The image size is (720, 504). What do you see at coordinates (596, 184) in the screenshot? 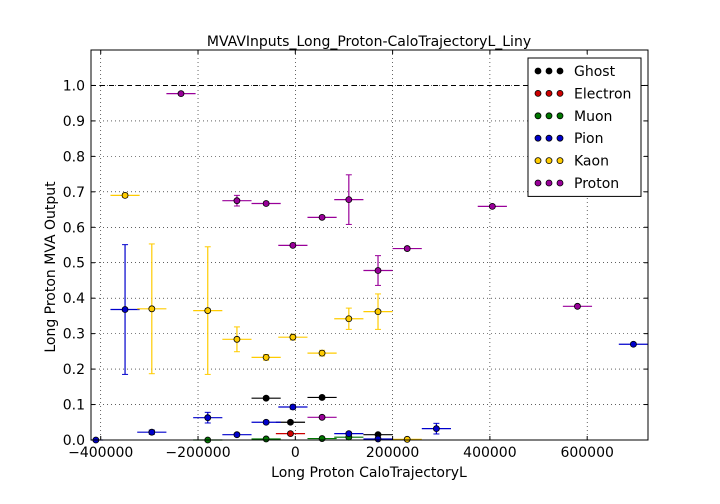
I see `legend-label-proton: Proton` at bounding box center [596, 184].